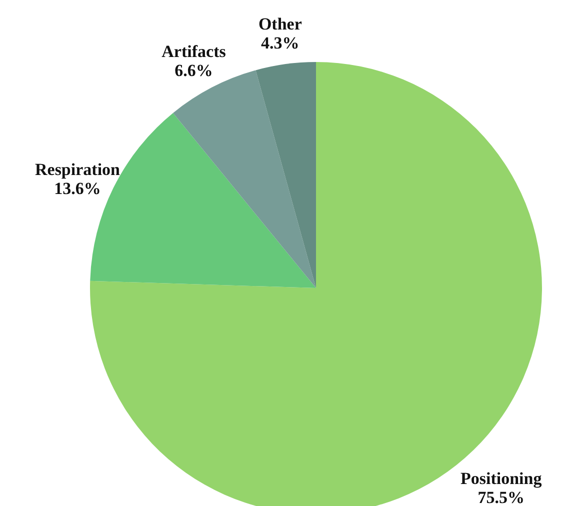 Image resolution: width=561 pixels, height=506 pixels. Describe the element at coordinates (280, 42) in the screenshot. I see `data-label: 4.3%` at that location.